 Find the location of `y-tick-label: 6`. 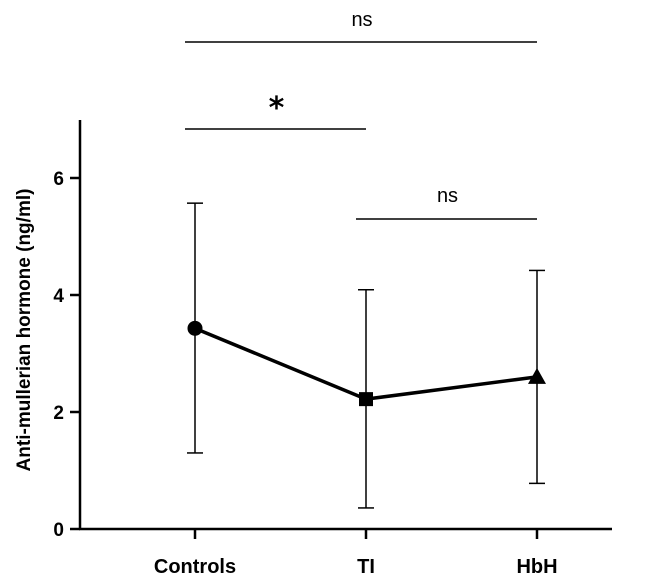

y-tick-label: 6 is located at coordinates (58, 179).